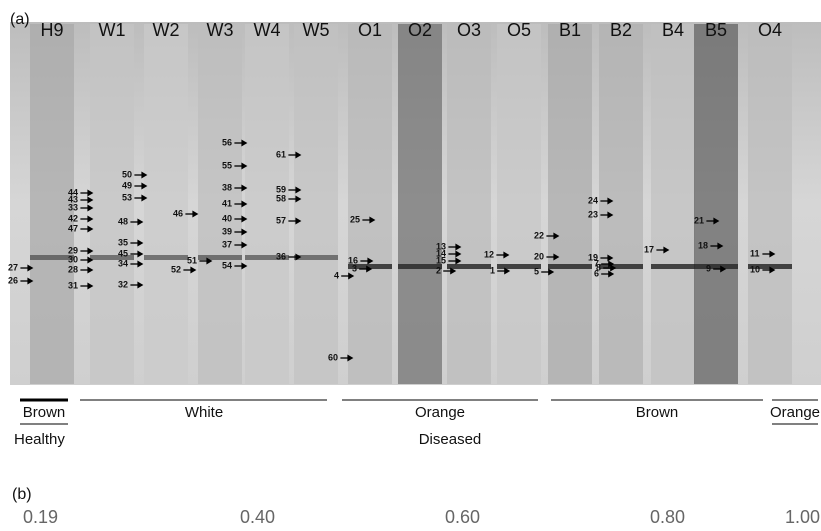 The image size is (821, 531). I want to click on band-label: 20, so click(539, 256).